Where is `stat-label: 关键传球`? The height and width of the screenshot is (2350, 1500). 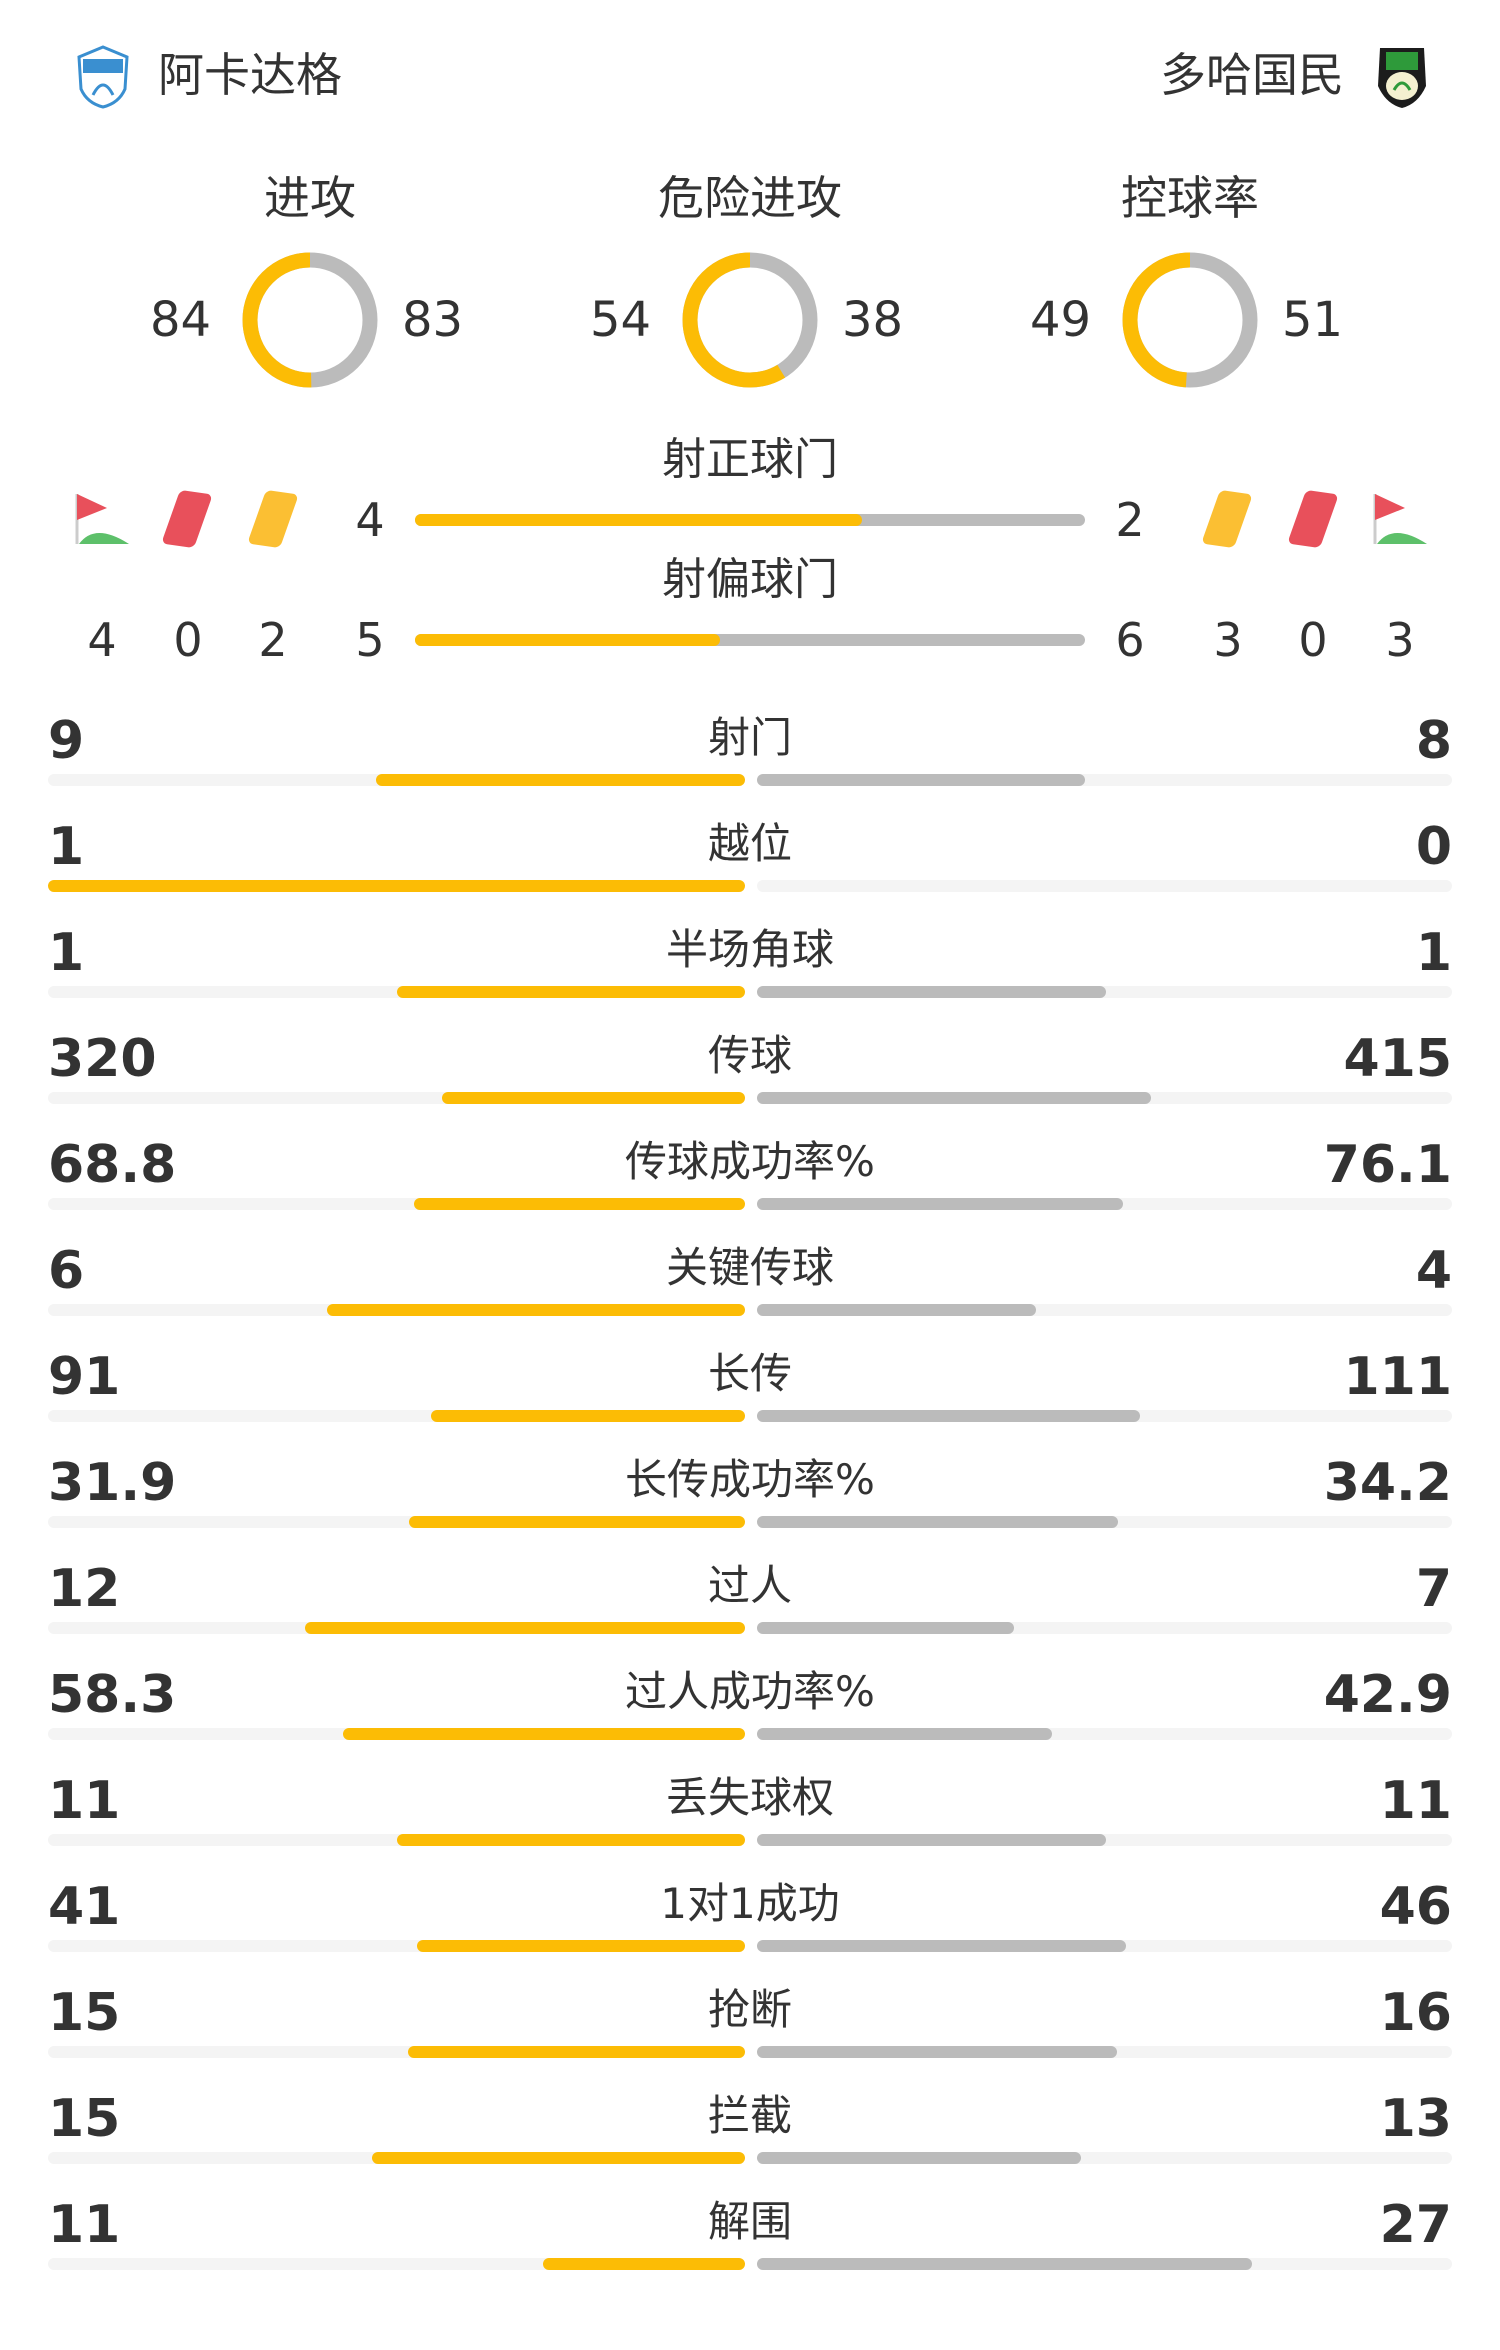
stat-label: 关键传球 is located at coordinates (749, 1267).